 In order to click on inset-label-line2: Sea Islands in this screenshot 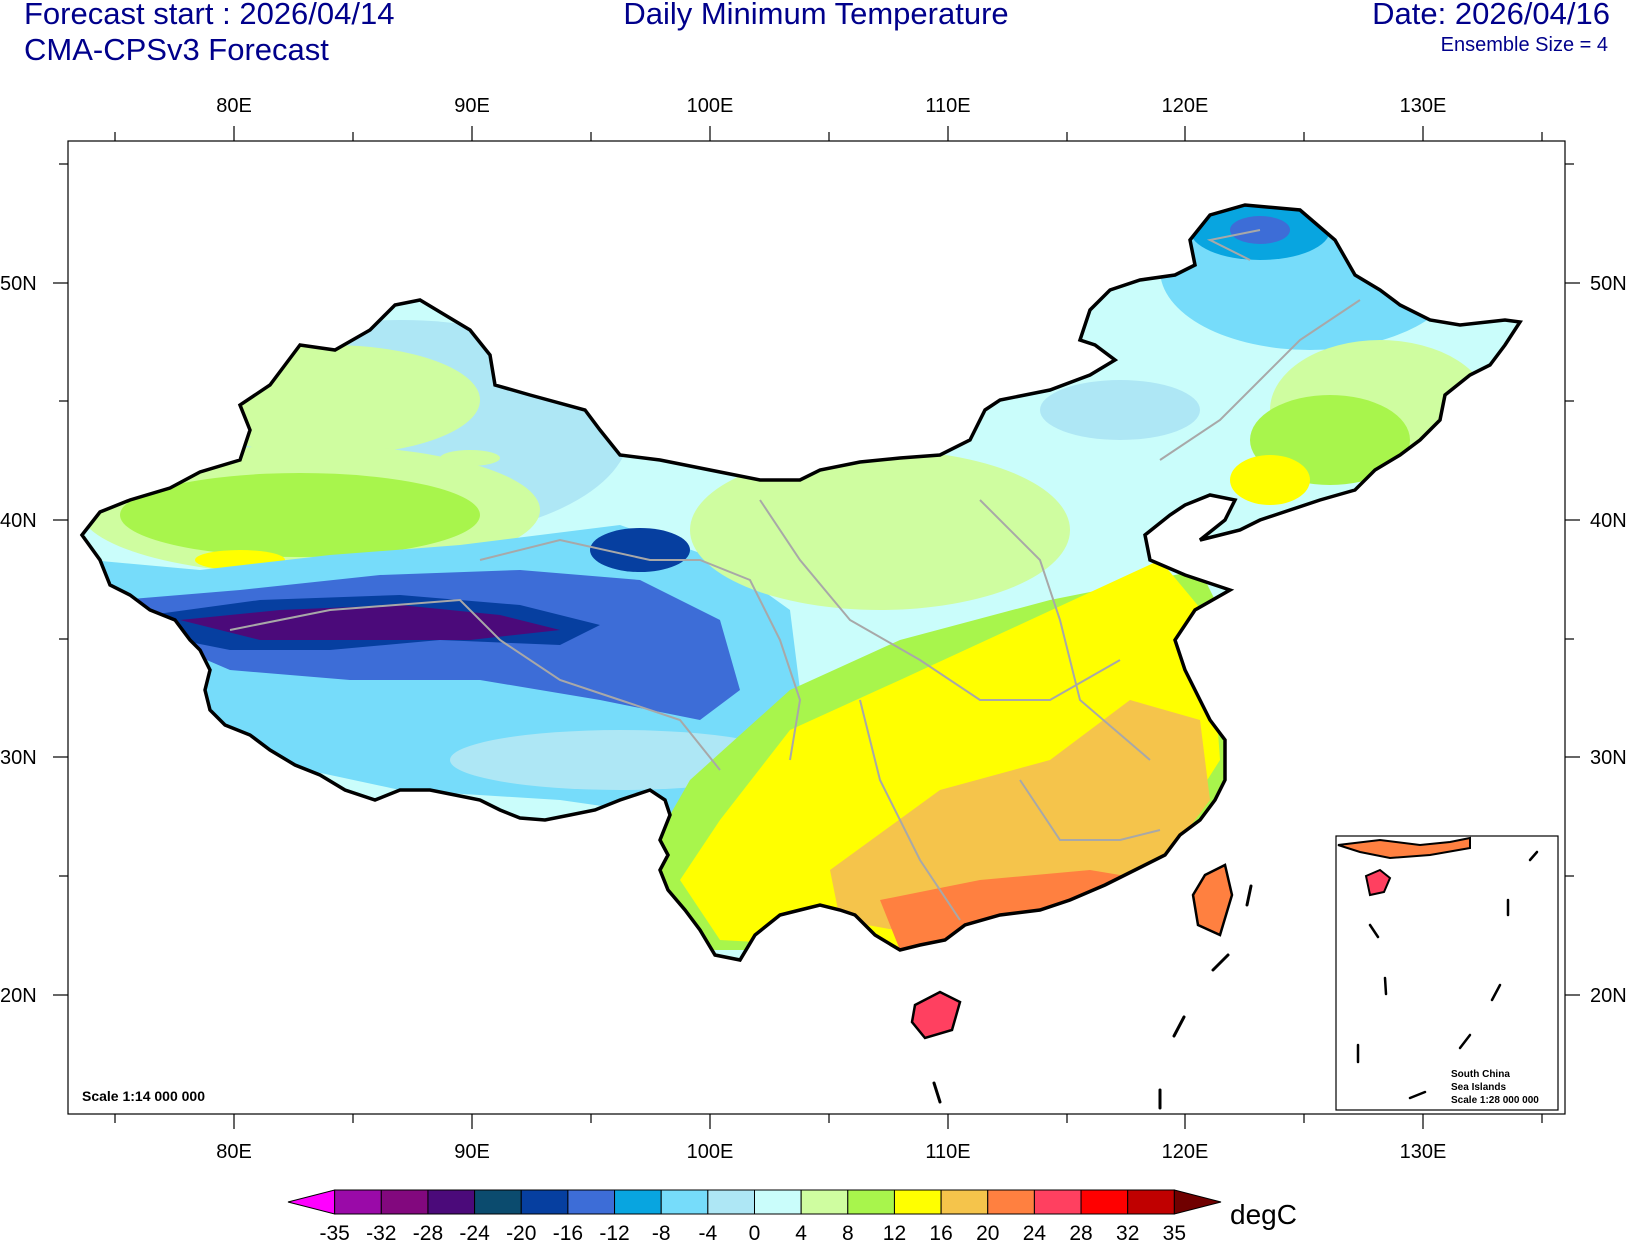, I will do `click(1478, 1087)`.